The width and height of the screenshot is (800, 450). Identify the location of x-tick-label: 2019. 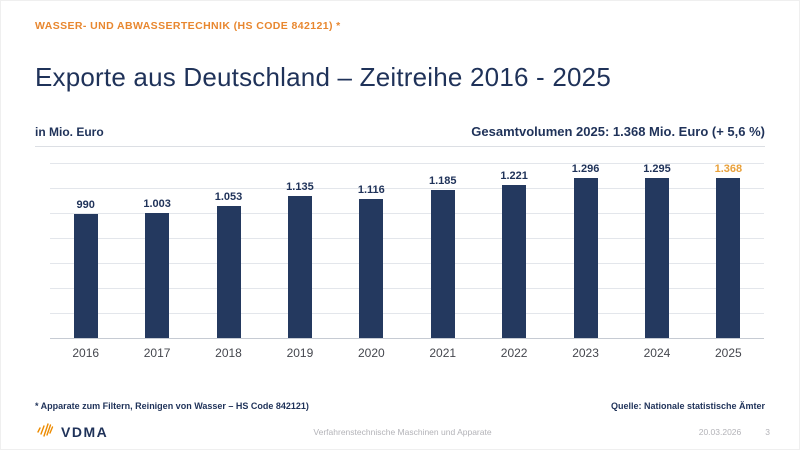
(300, 353).